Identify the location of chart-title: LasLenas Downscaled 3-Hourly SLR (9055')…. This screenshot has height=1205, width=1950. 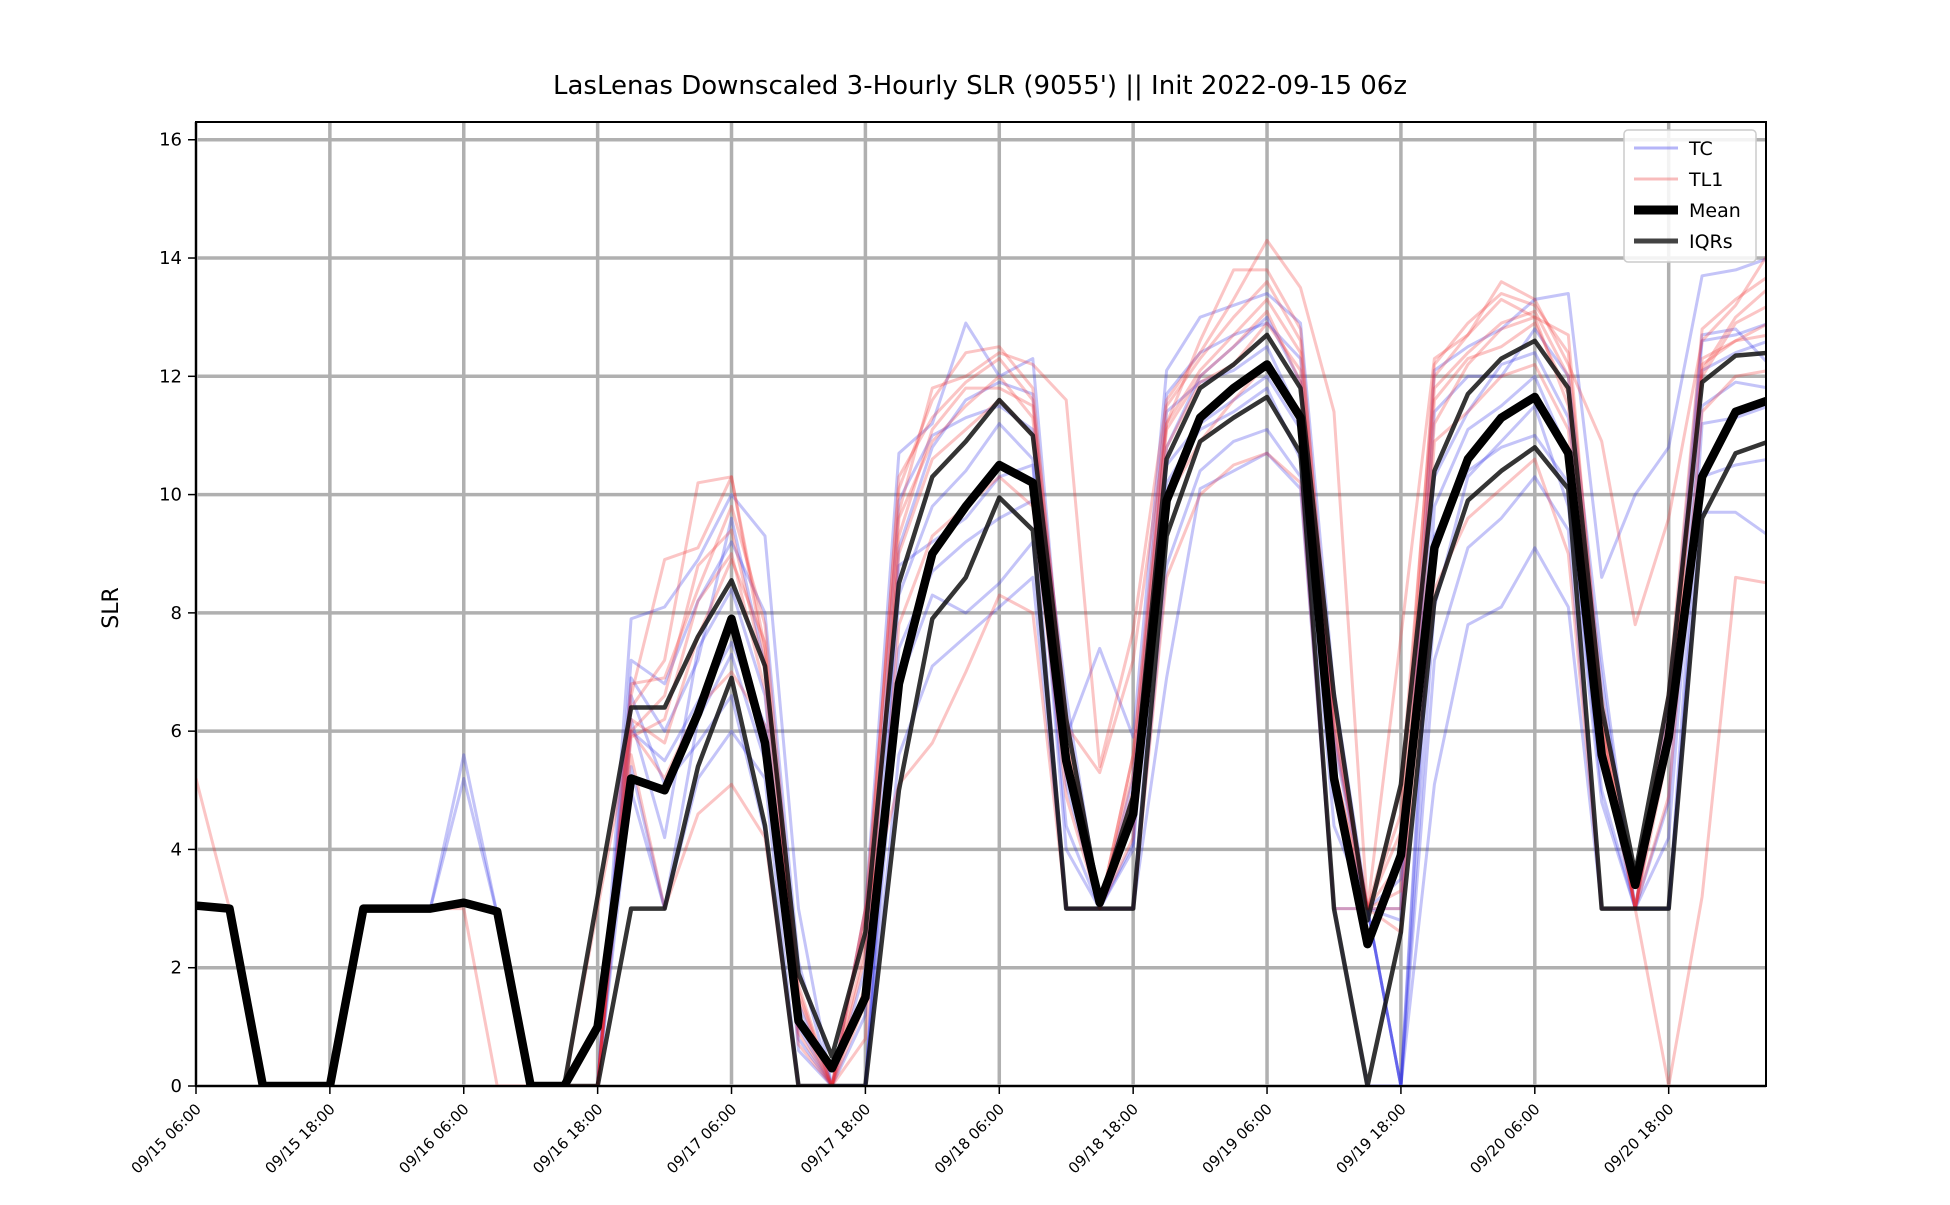
(980, 86).